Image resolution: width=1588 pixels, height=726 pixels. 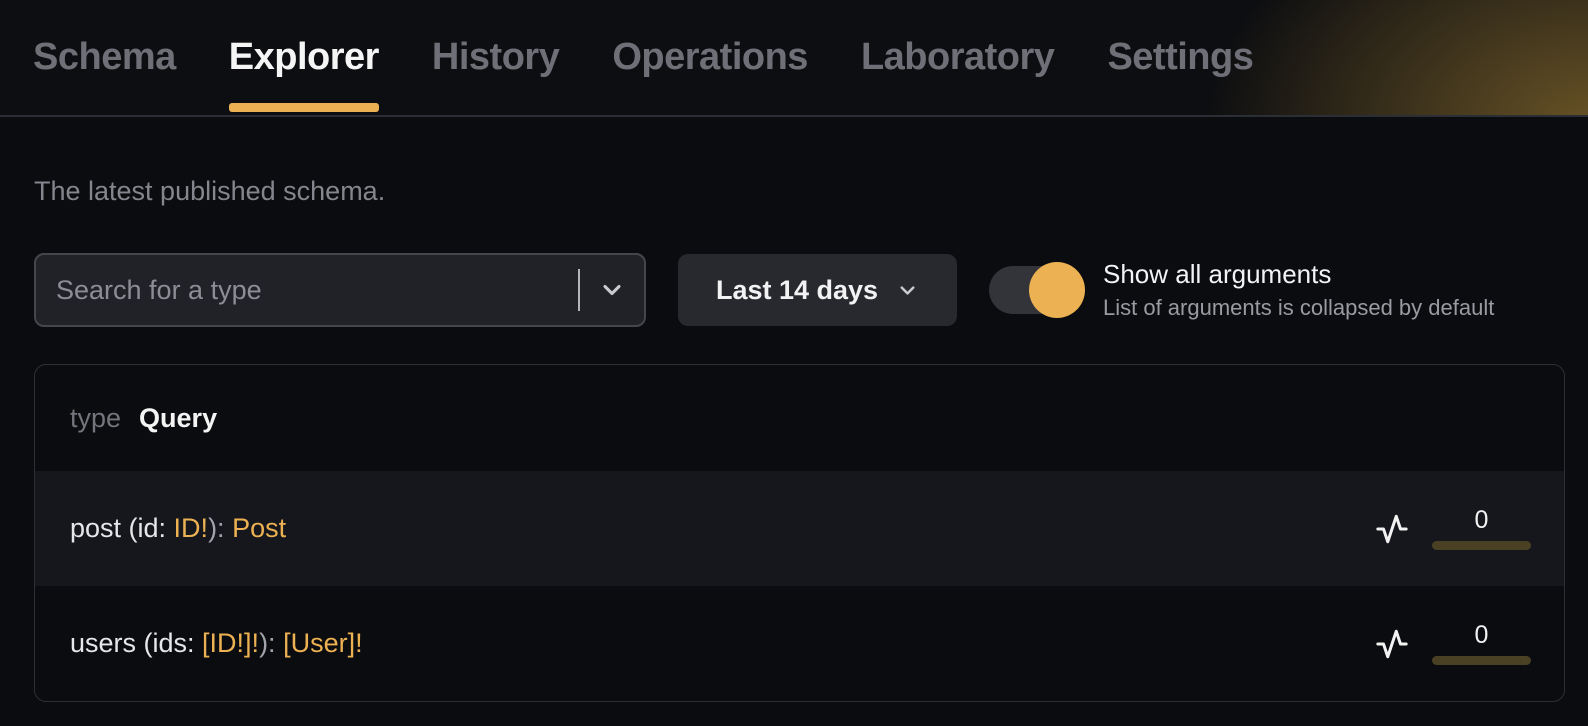 I want to click on arg-type: ID!, so click(x=191, y=528).